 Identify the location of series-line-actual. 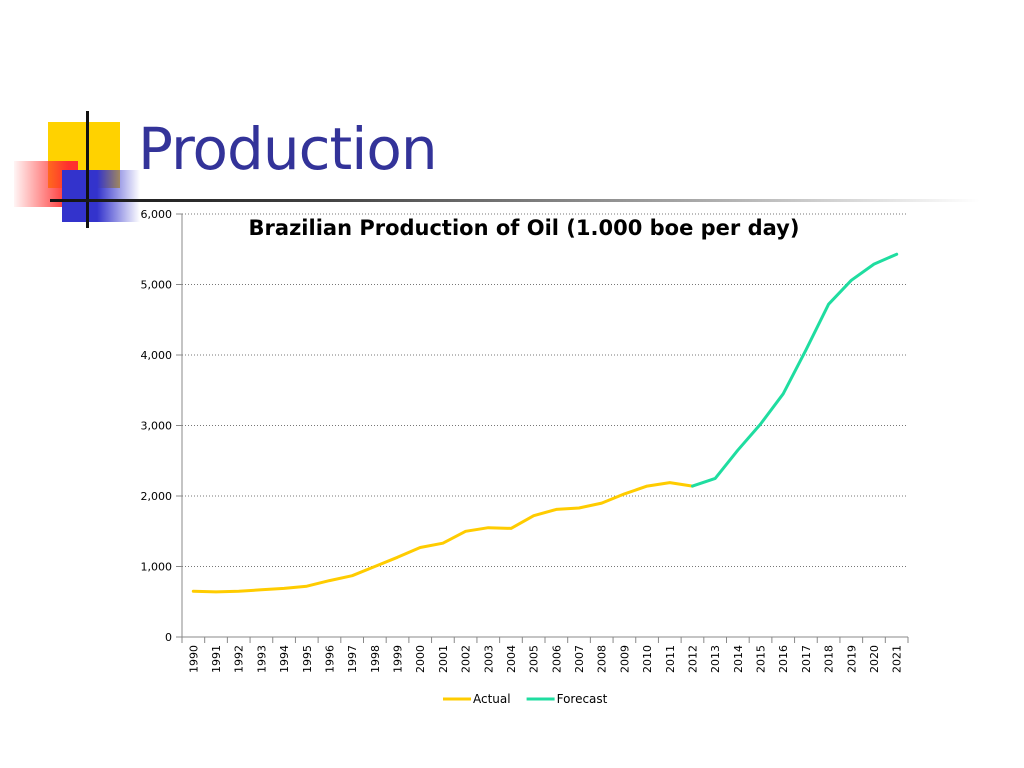
(442, 537).